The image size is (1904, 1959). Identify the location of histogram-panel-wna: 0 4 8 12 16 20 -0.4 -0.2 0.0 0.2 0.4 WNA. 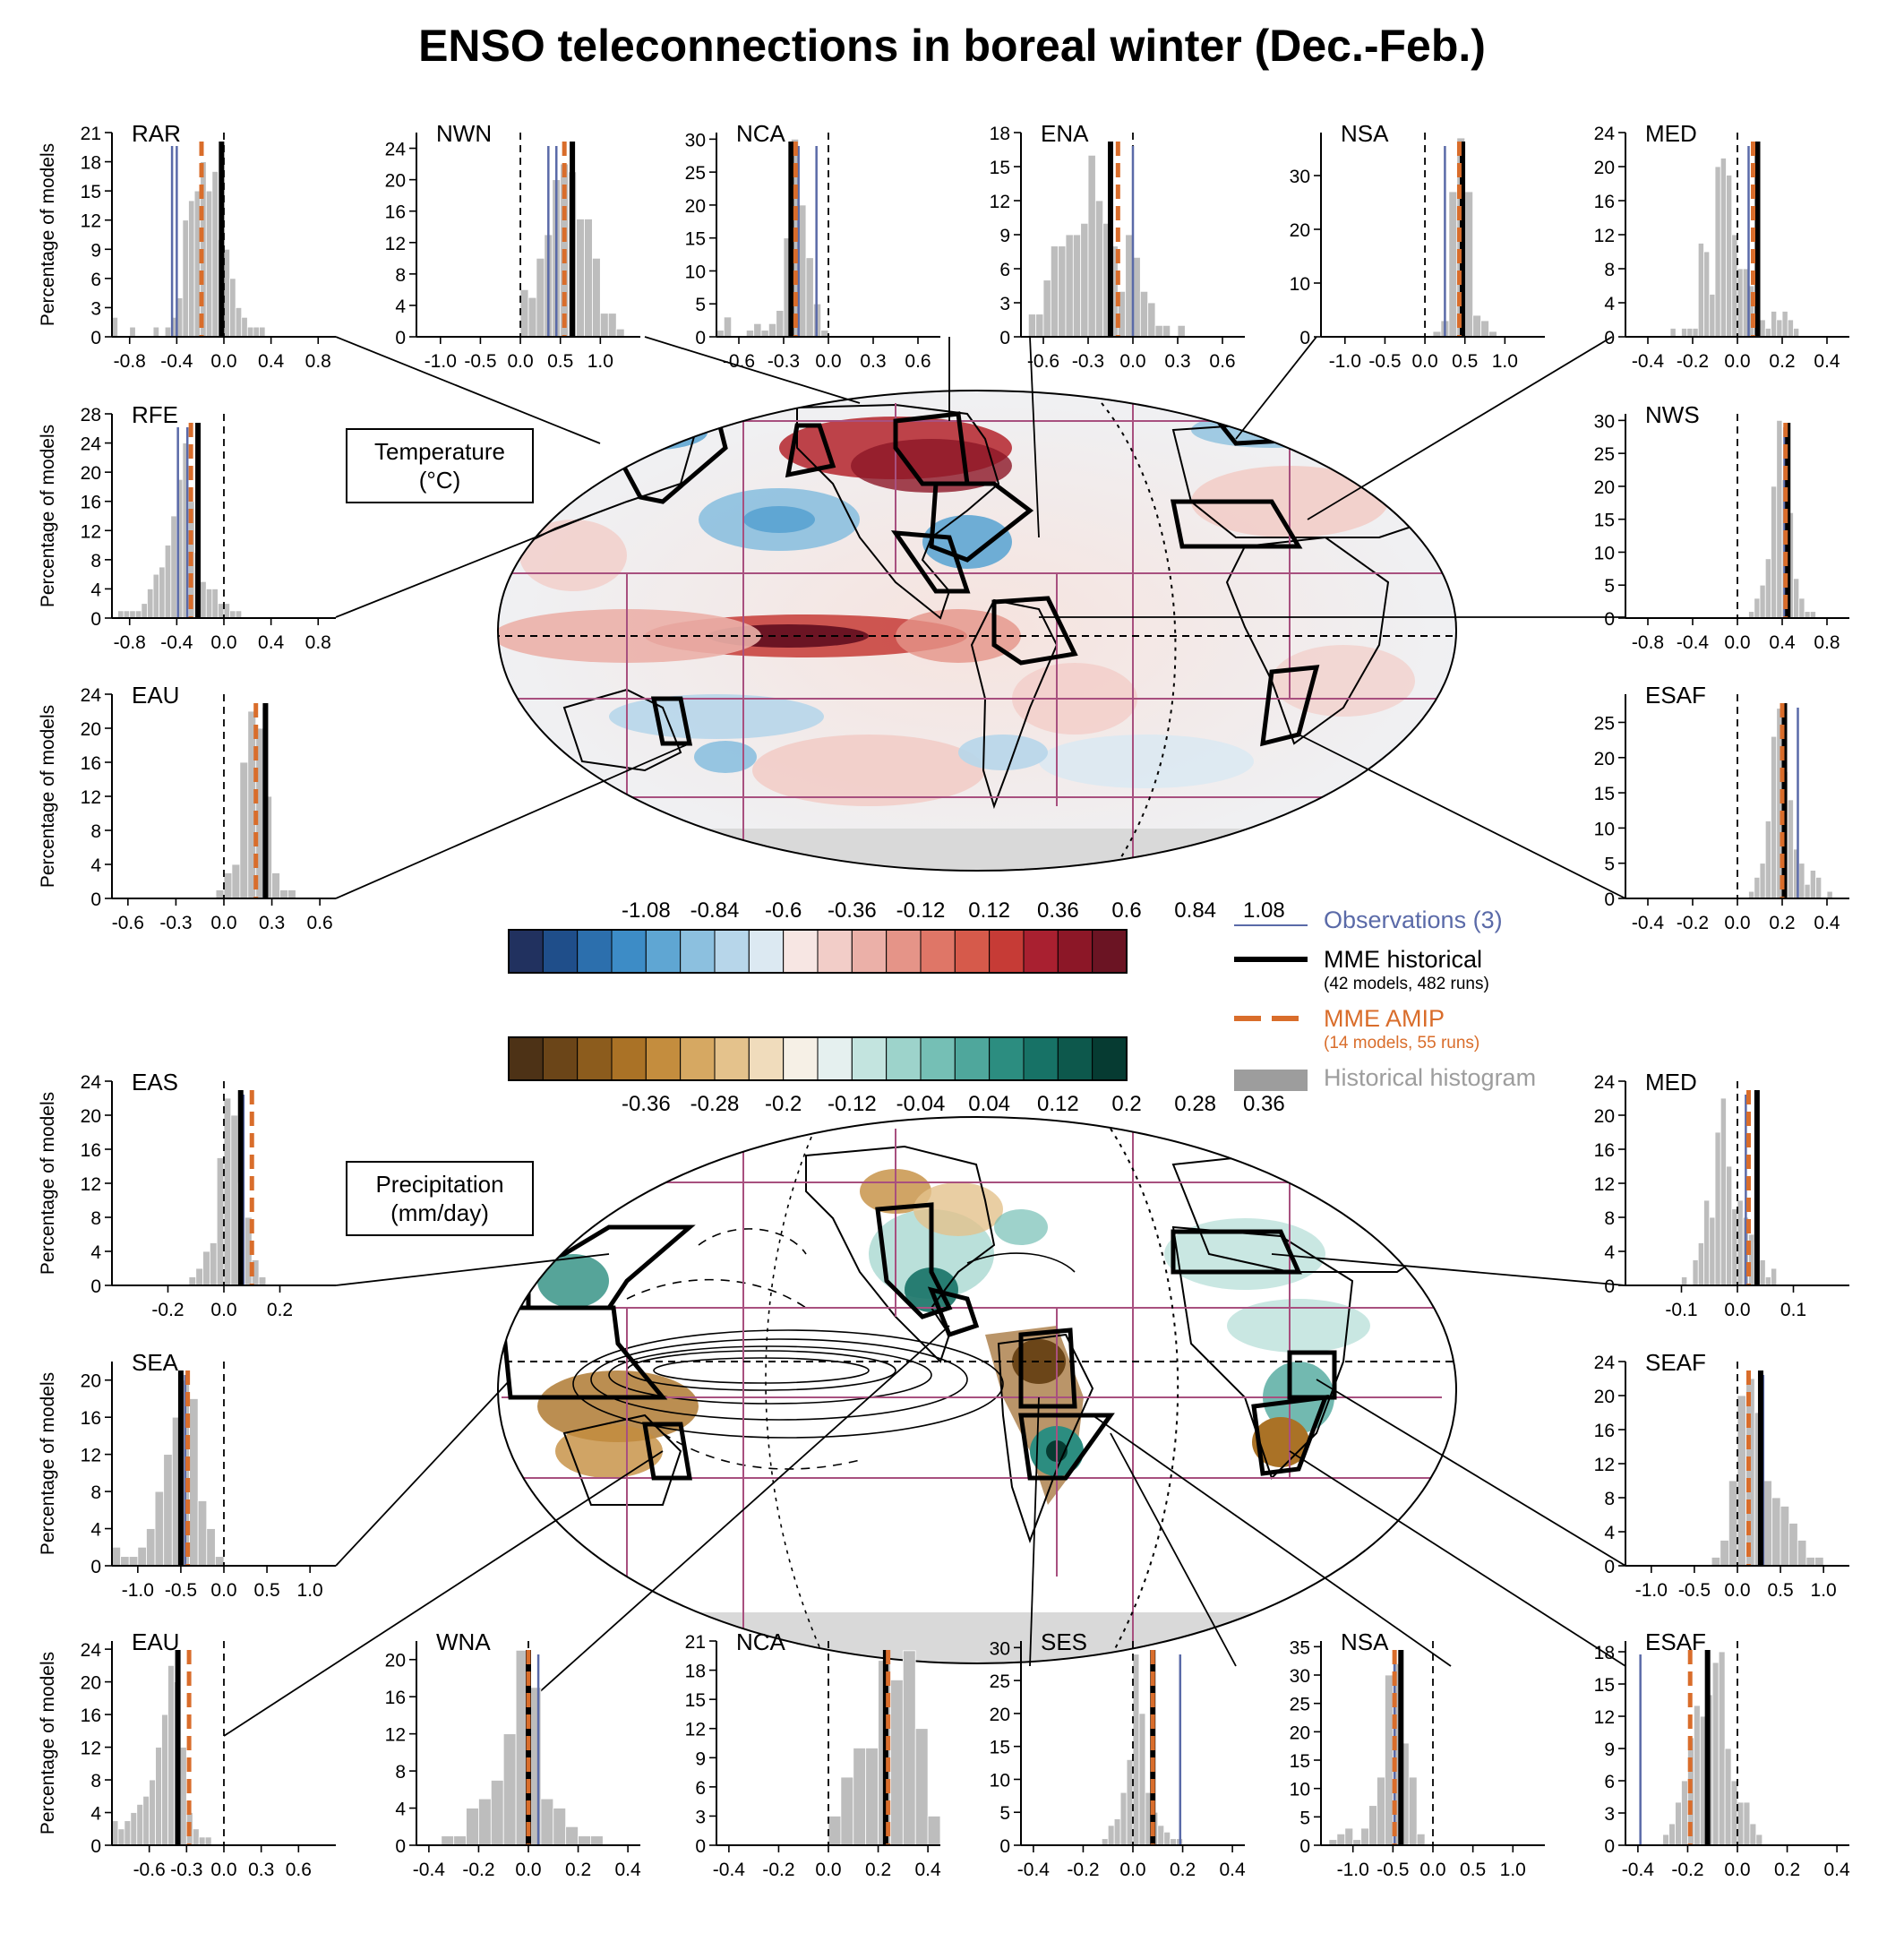
(513, 1754).